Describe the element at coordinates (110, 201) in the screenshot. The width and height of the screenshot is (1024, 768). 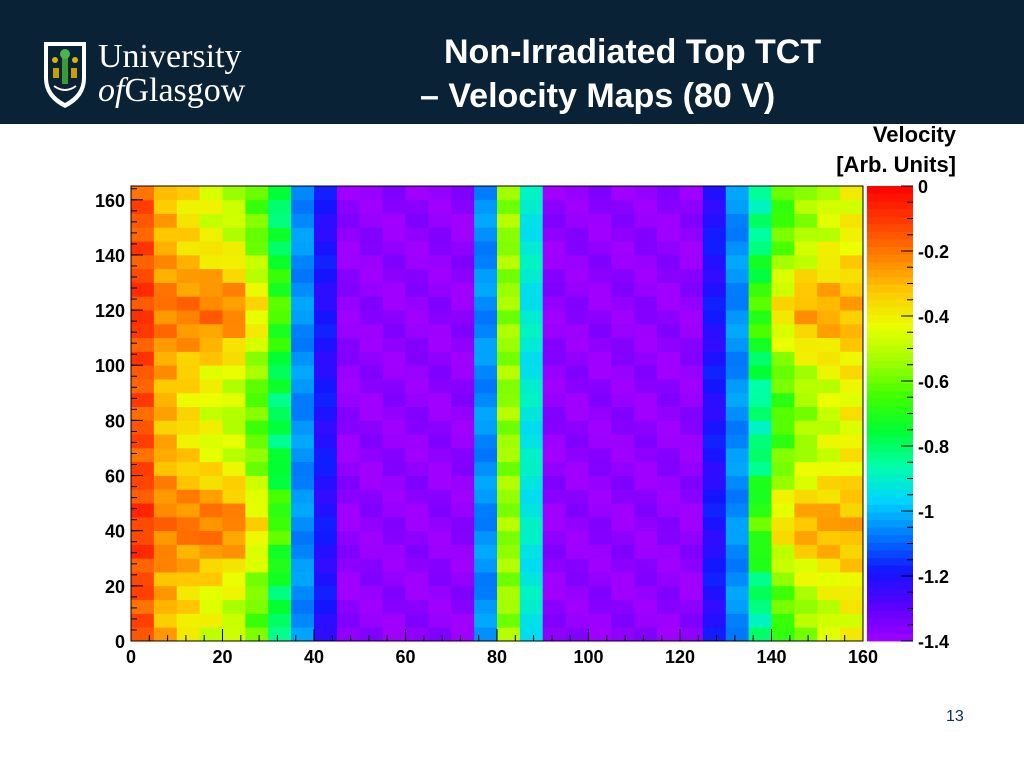
I see `y-tick-label: 160` at that location.